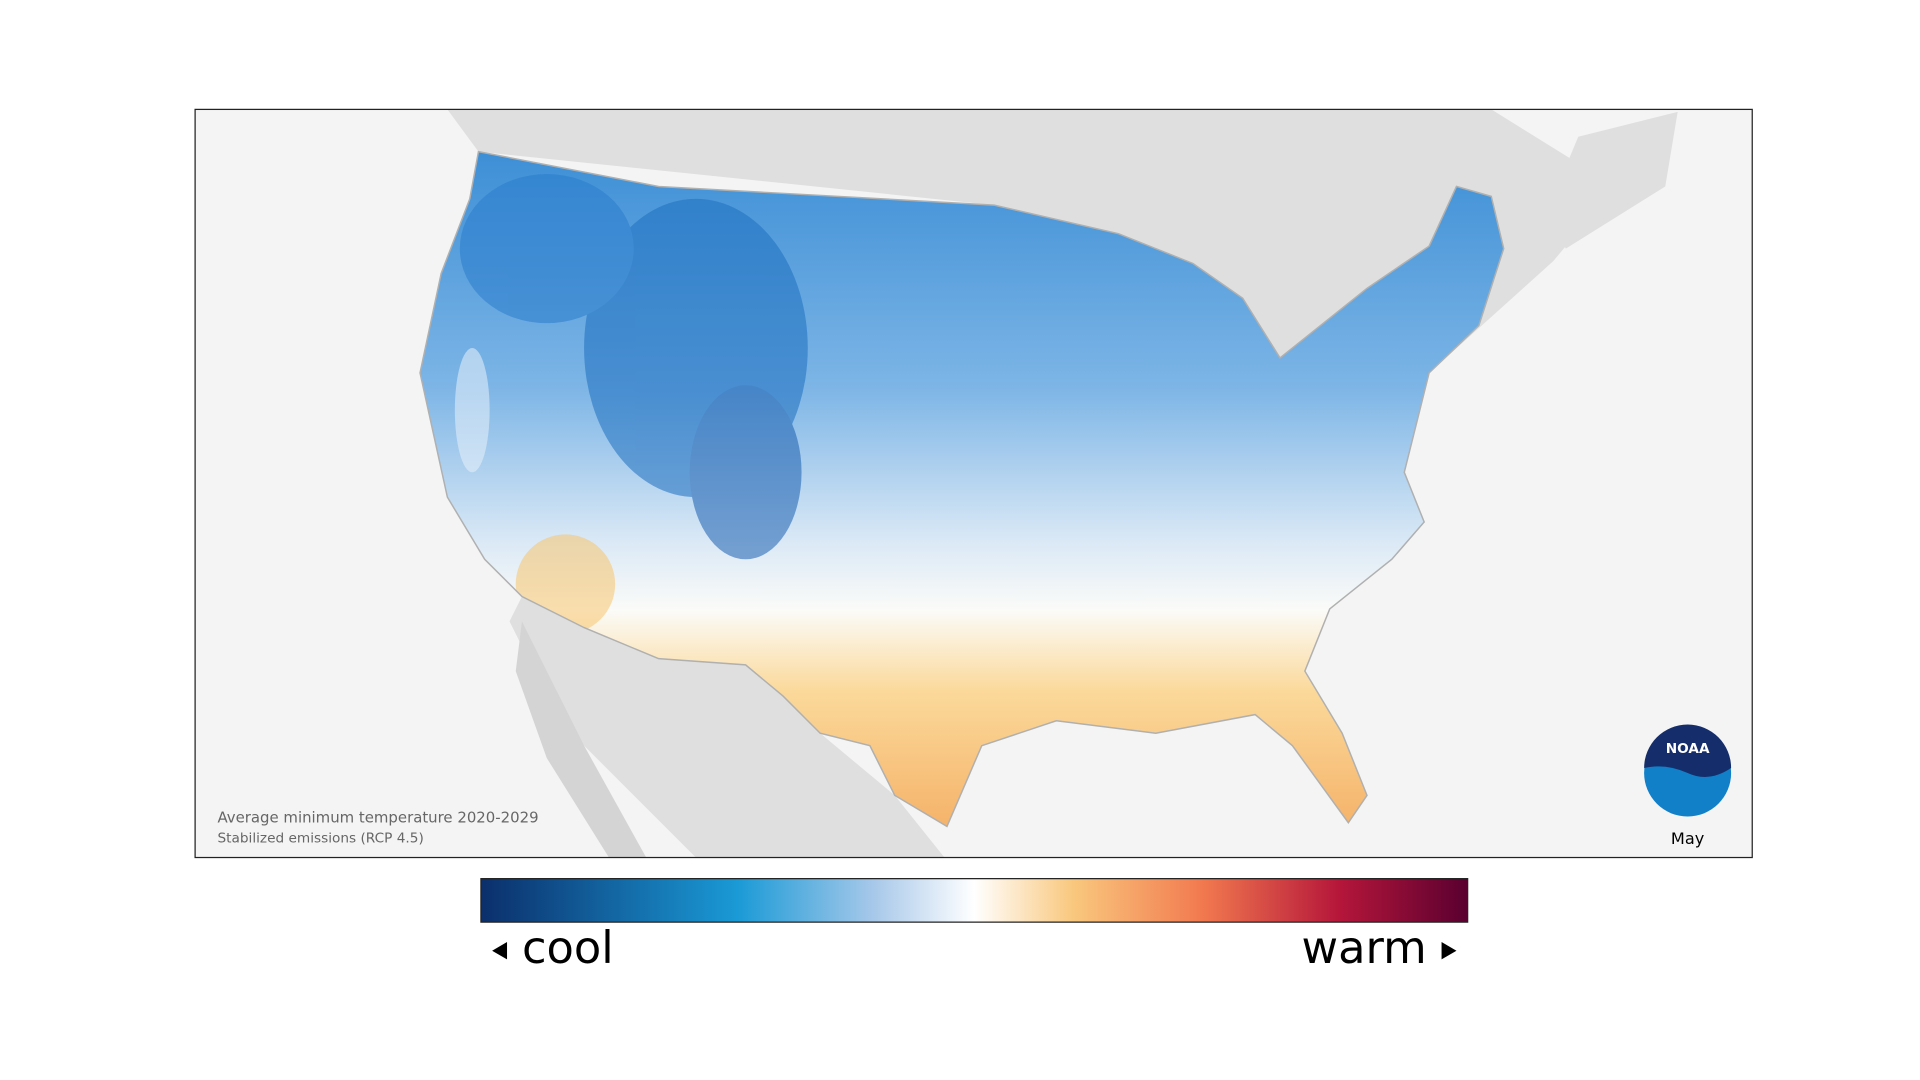  I want to click on baja, so click(581, 739).